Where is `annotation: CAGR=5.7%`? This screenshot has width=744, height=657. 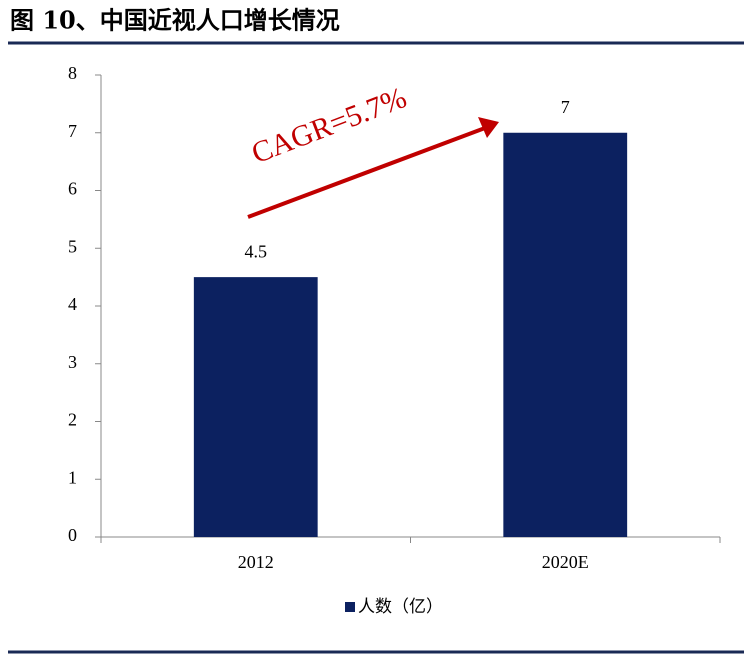
annotation: CAGR=5.7% is located at coordinates (329, 125).